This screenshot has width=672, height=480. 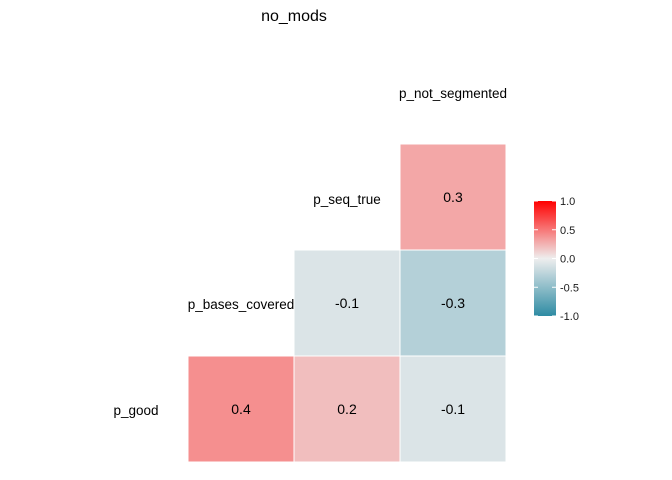 I want to click on legend-tick-label: 0.0, so click(x=567, y=260).